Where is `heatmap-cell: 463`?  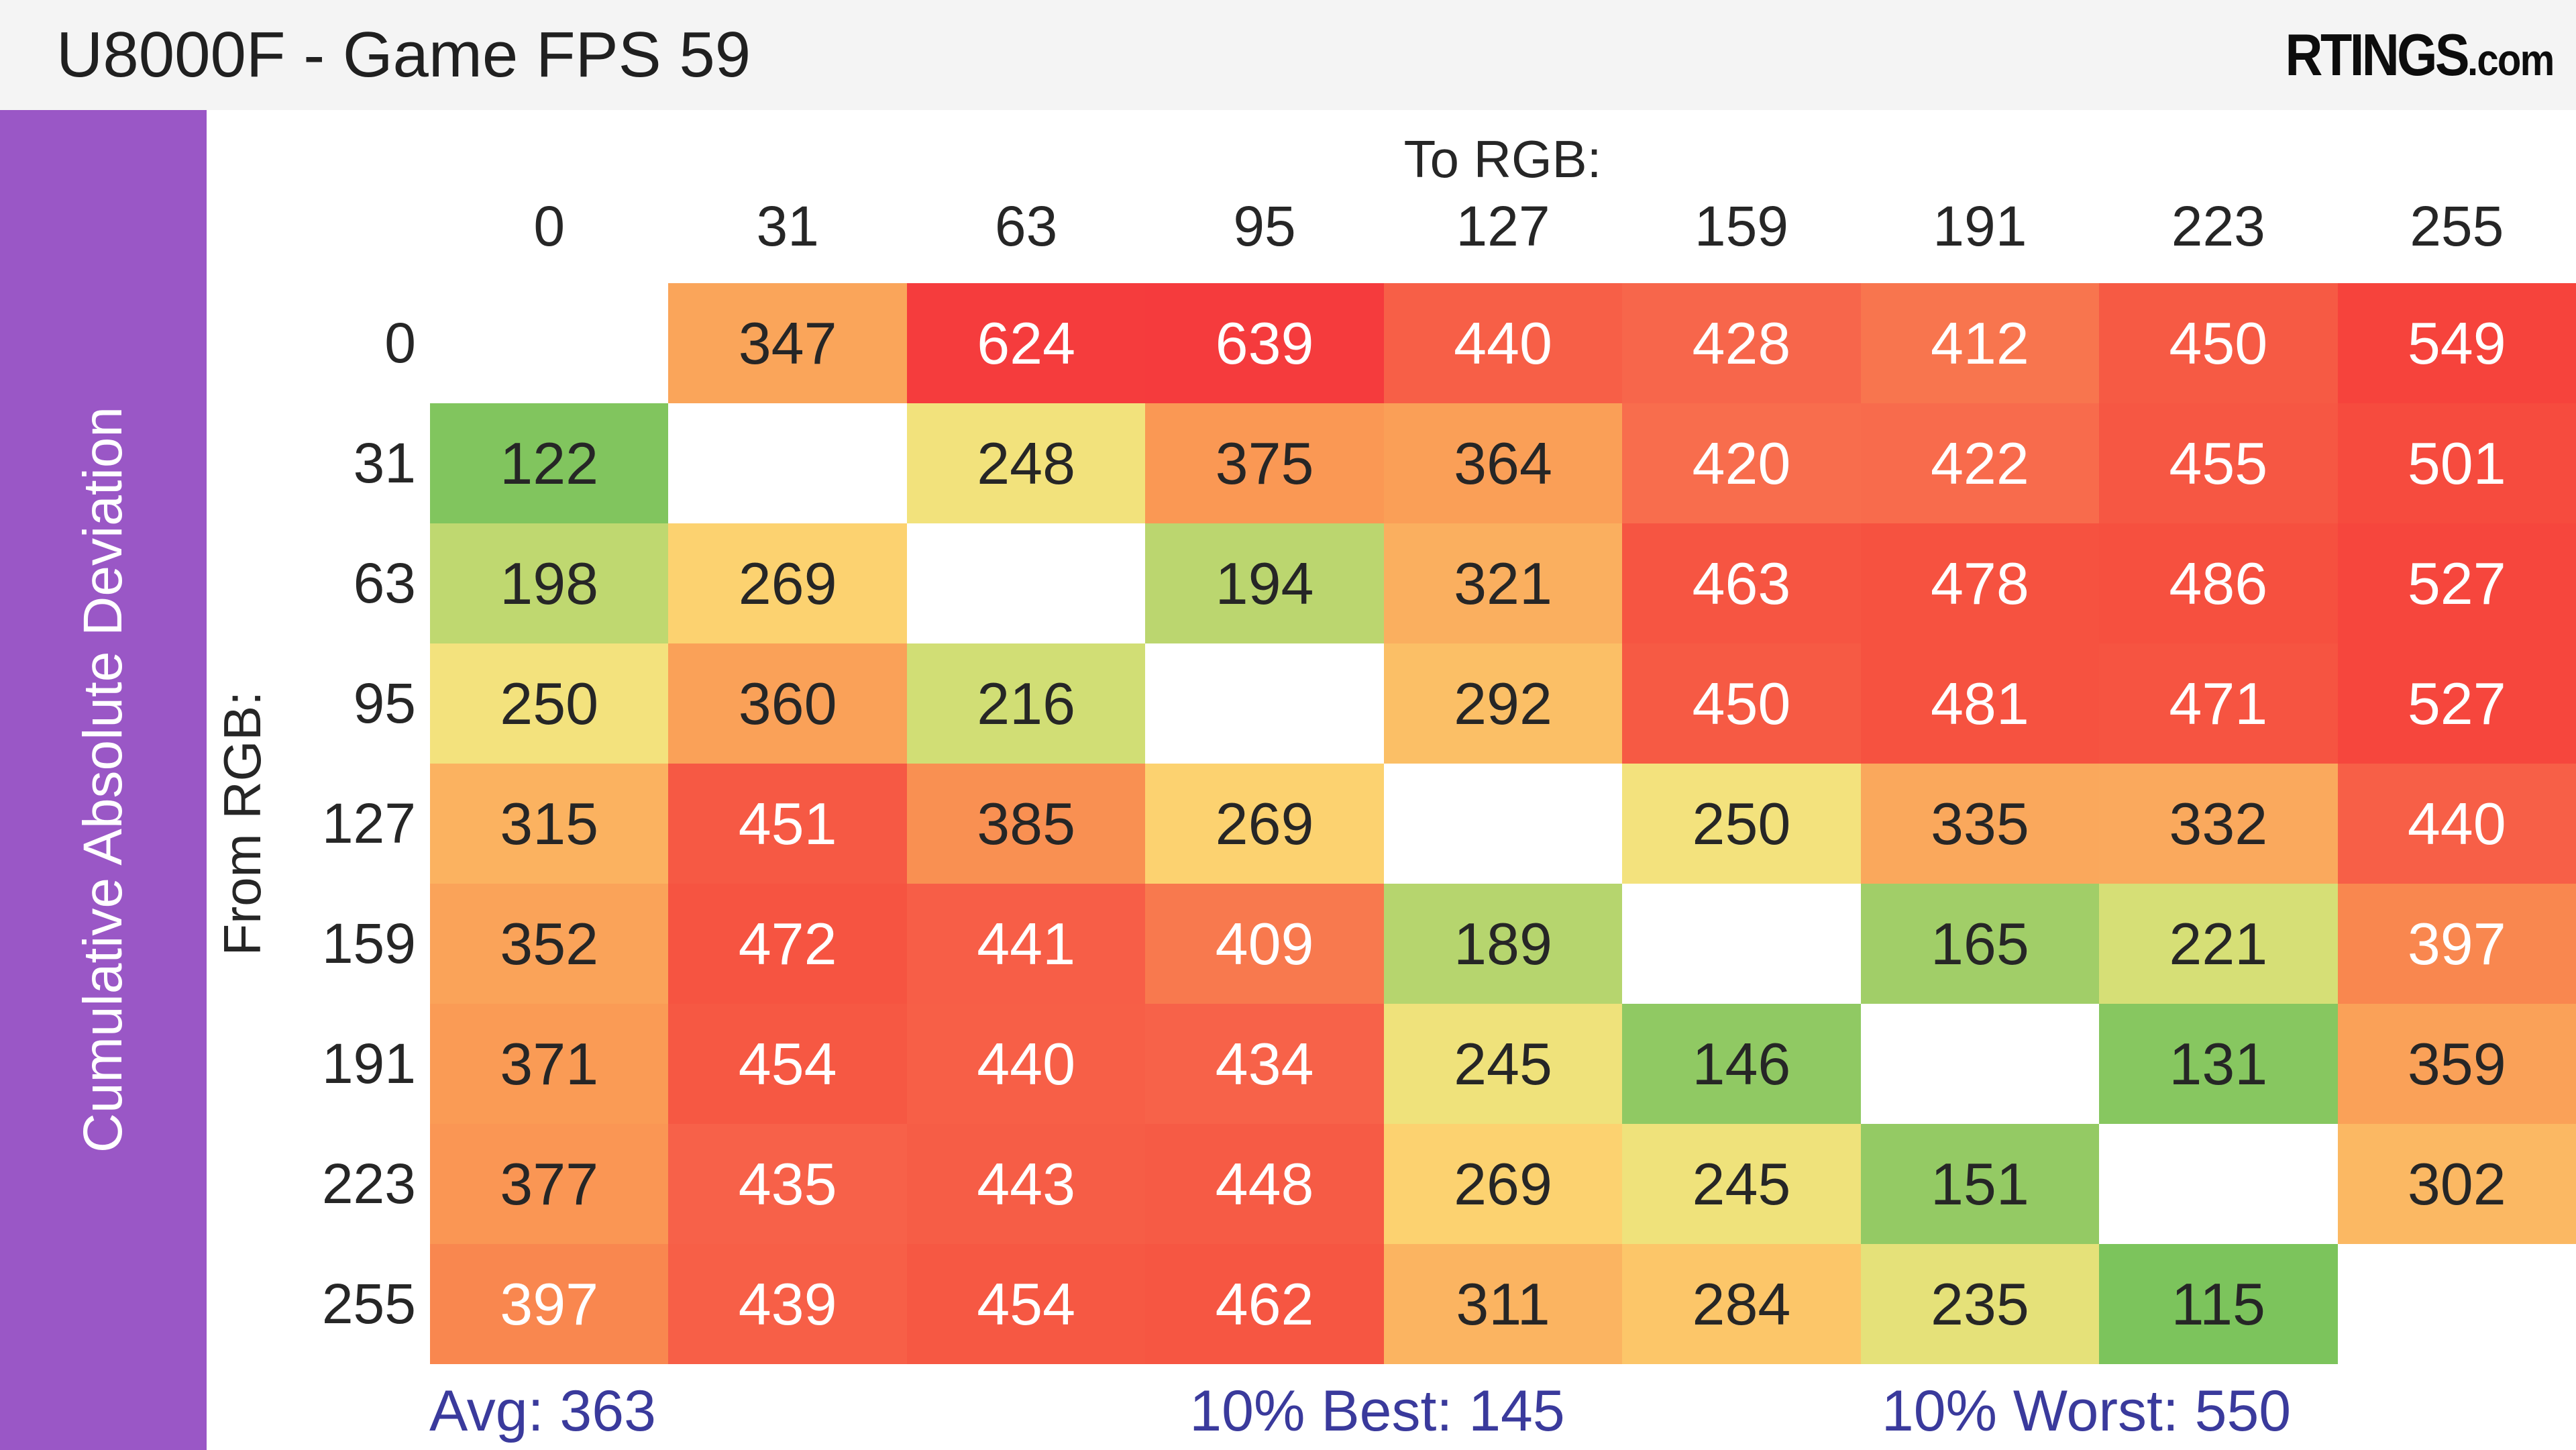
heatmap-cell: 463 is located at coordinates (1741, 583).